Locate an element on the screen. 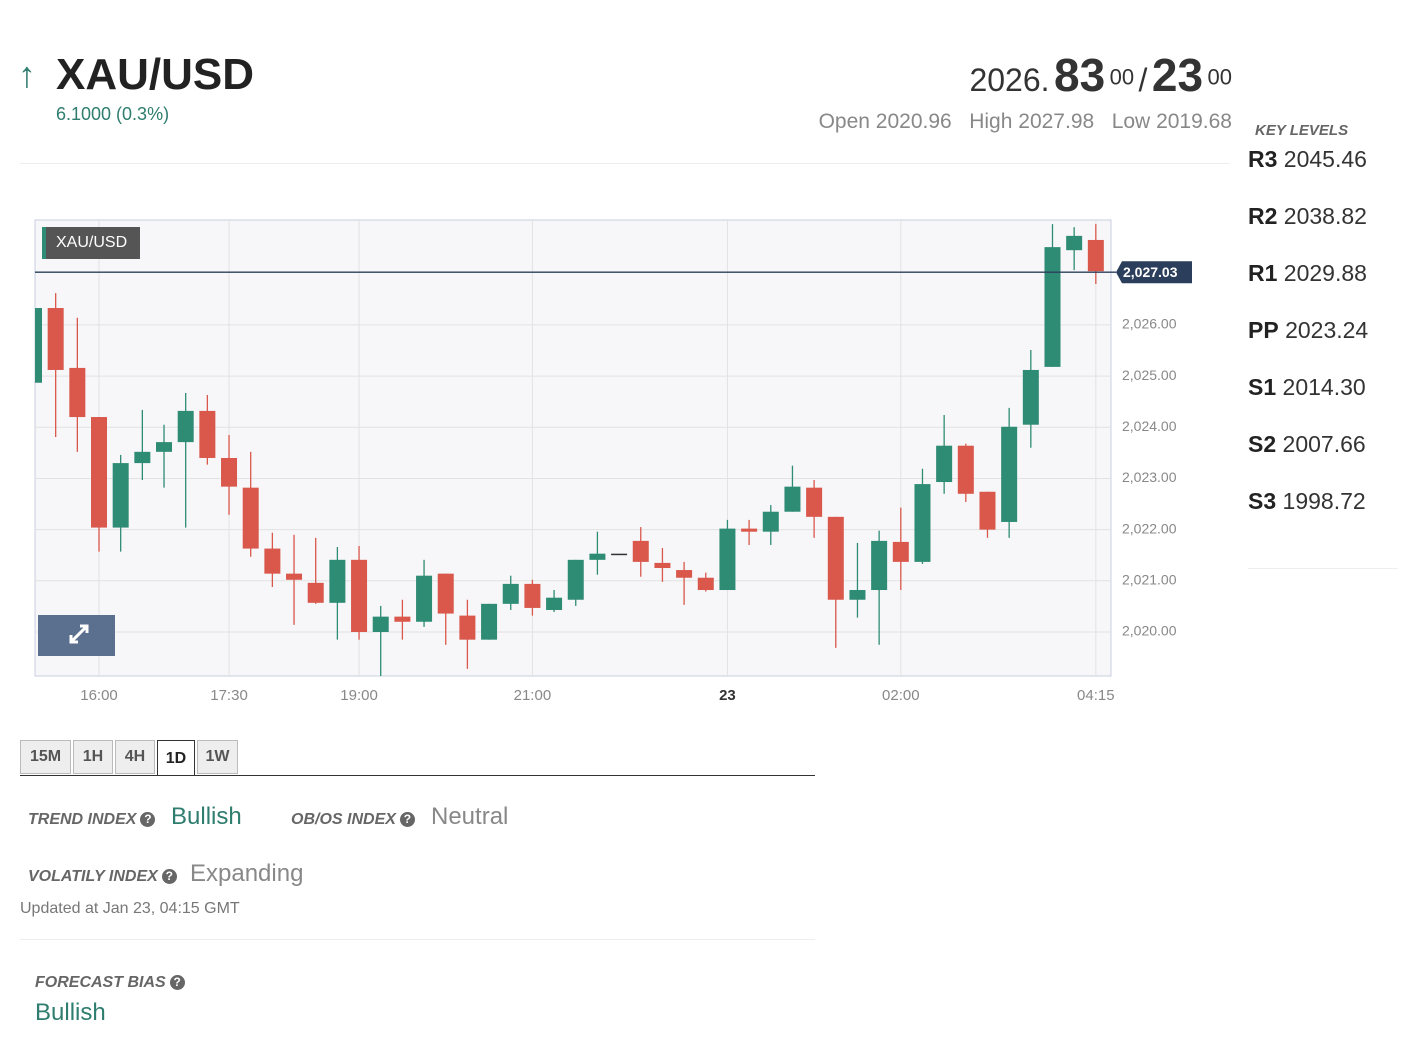 Image resolution: width=1414 pixels, height=1062 pixels. key-levels-title: KEY LEVELS is located at coordinates (1302, 130).